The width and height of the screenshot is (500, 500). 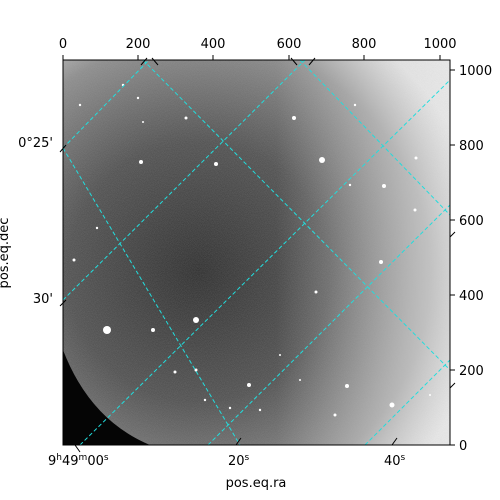 What do you see at coordinates (6, 253) in the screenshot?
I see `y-axis-title: pos.eq.dec` at bounding box center [6, 253].